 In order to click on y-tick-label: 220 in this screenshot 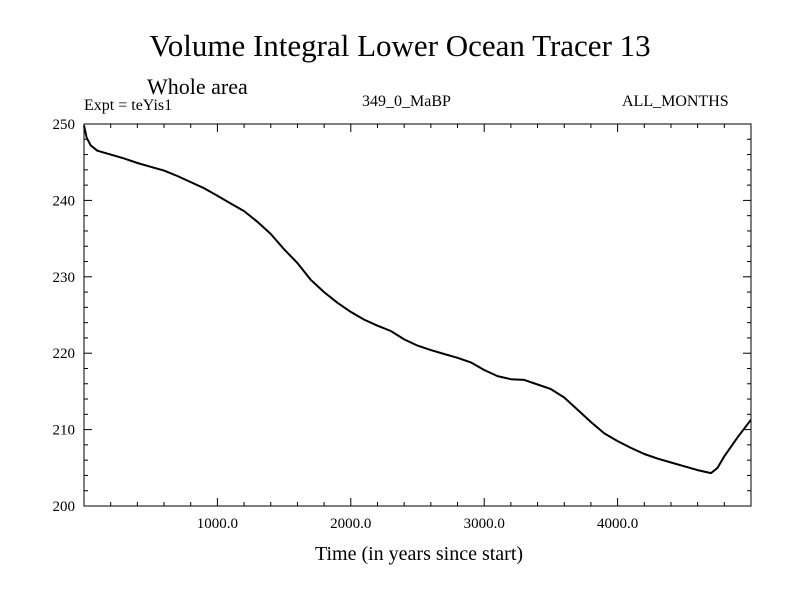, I will do `click(64, 354)`.